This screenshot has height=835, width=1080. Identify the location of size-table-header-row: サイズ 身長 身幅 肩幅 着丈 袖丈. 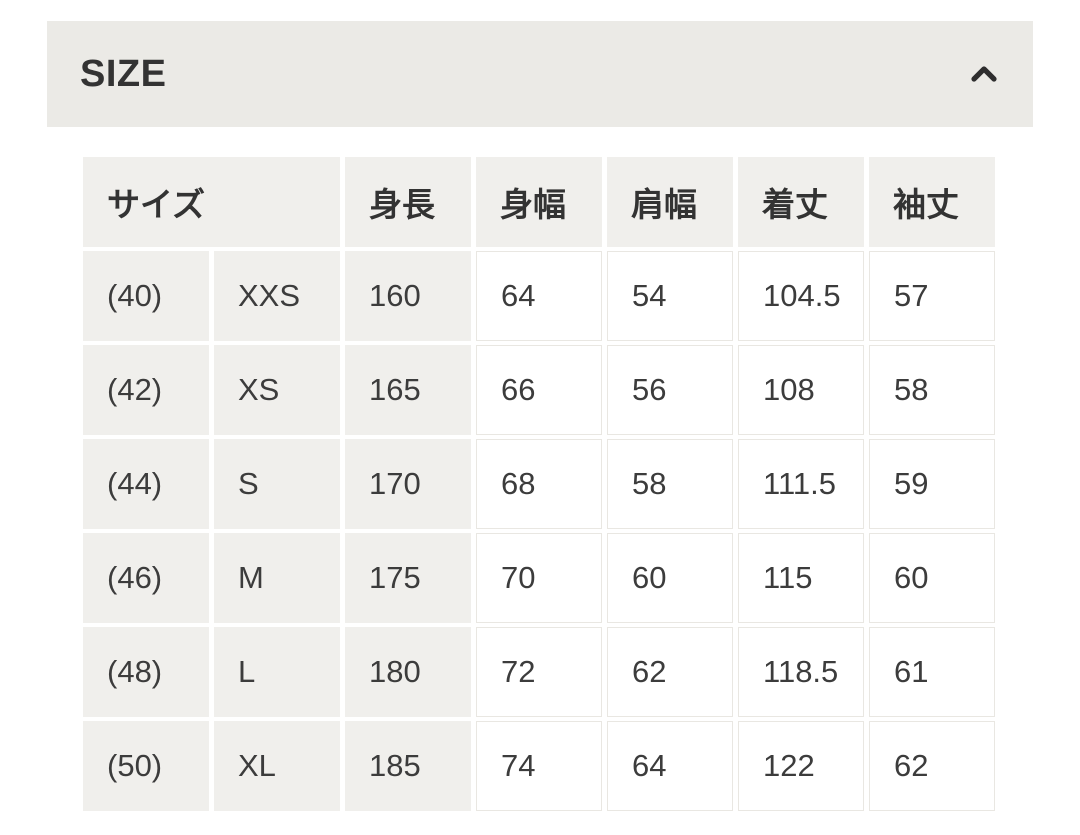
(539, 202).